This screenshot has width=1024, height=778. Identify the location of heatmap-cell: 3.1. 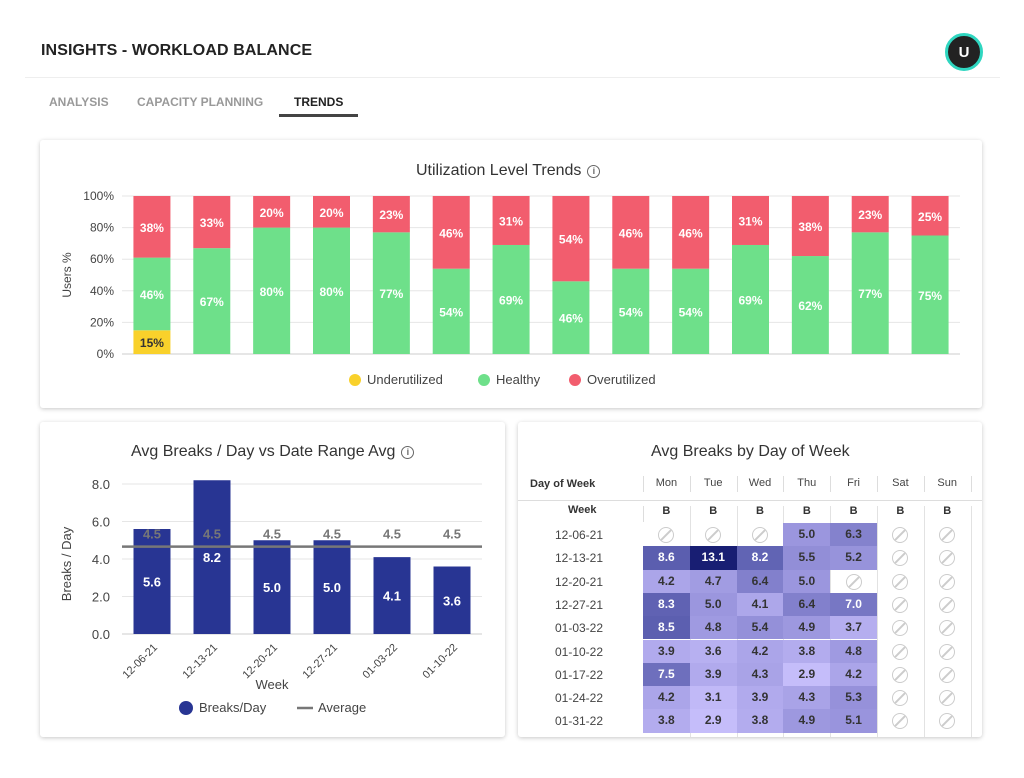
(713, 698).